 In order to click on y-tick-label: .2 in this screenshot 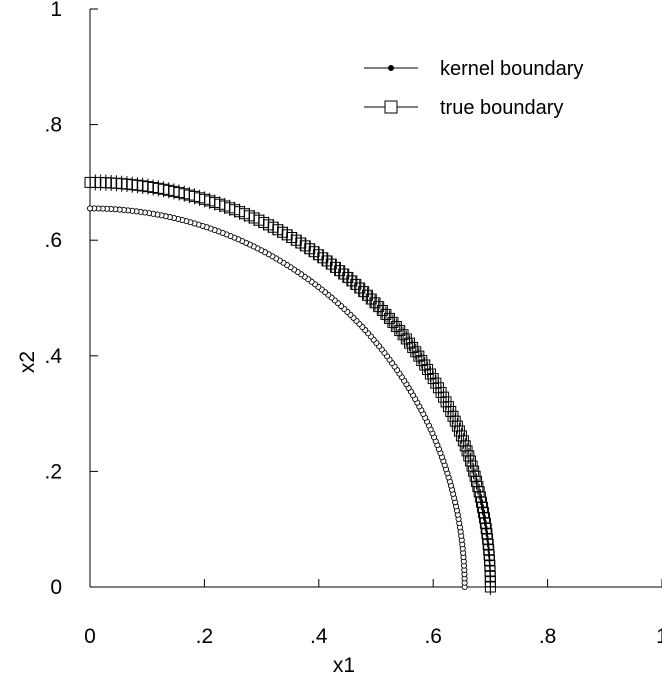, I will do `click(53, 471)`.